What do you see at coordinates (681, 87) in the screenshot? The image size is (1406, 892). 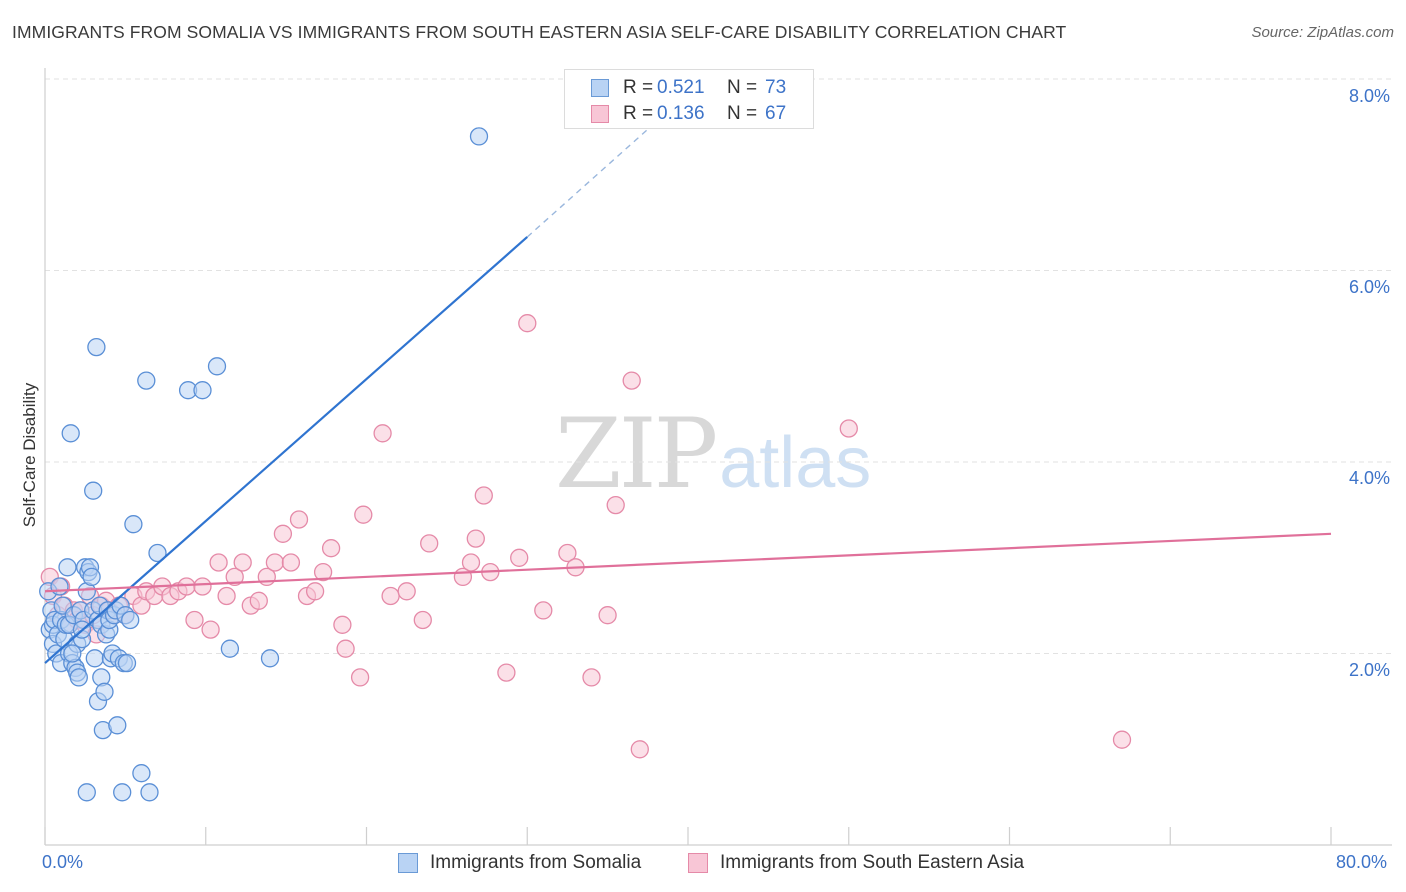 I see `legend-r-value: 0.521` at bounding box center [681, 87].